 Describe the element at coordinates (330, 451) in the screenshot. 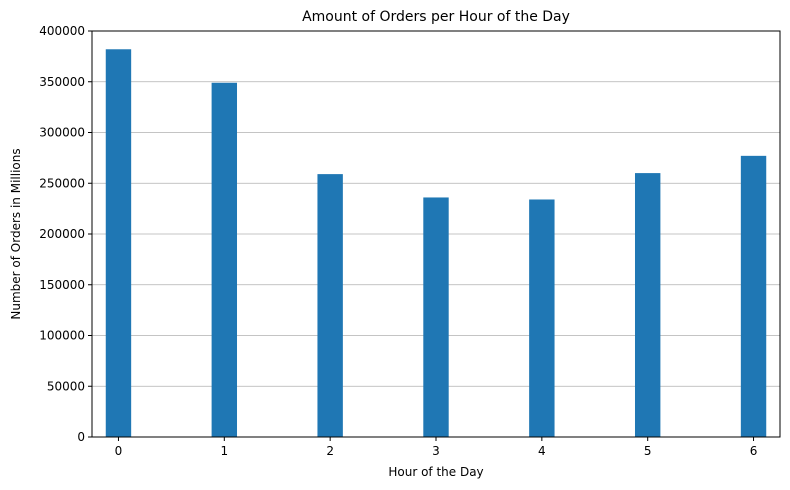

I see `x-tick-label: 2` at that location.